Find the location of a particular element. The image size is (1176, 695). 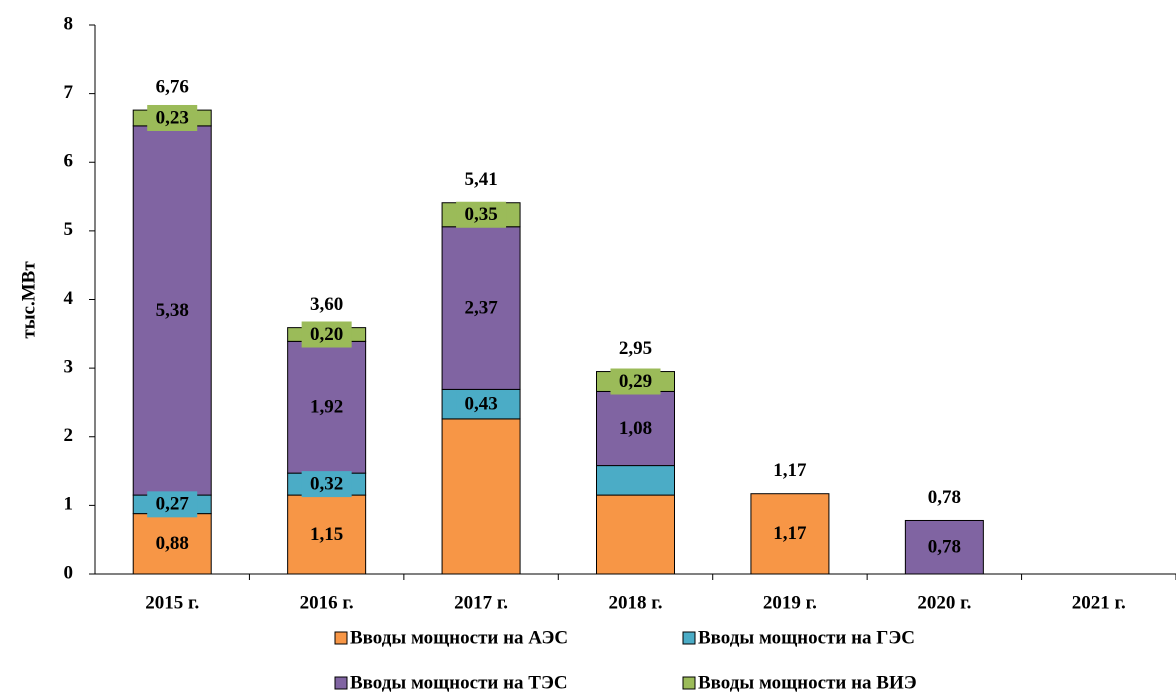

legend-label: Вводы мощности на АЭС is located at coordinates (459, 637).